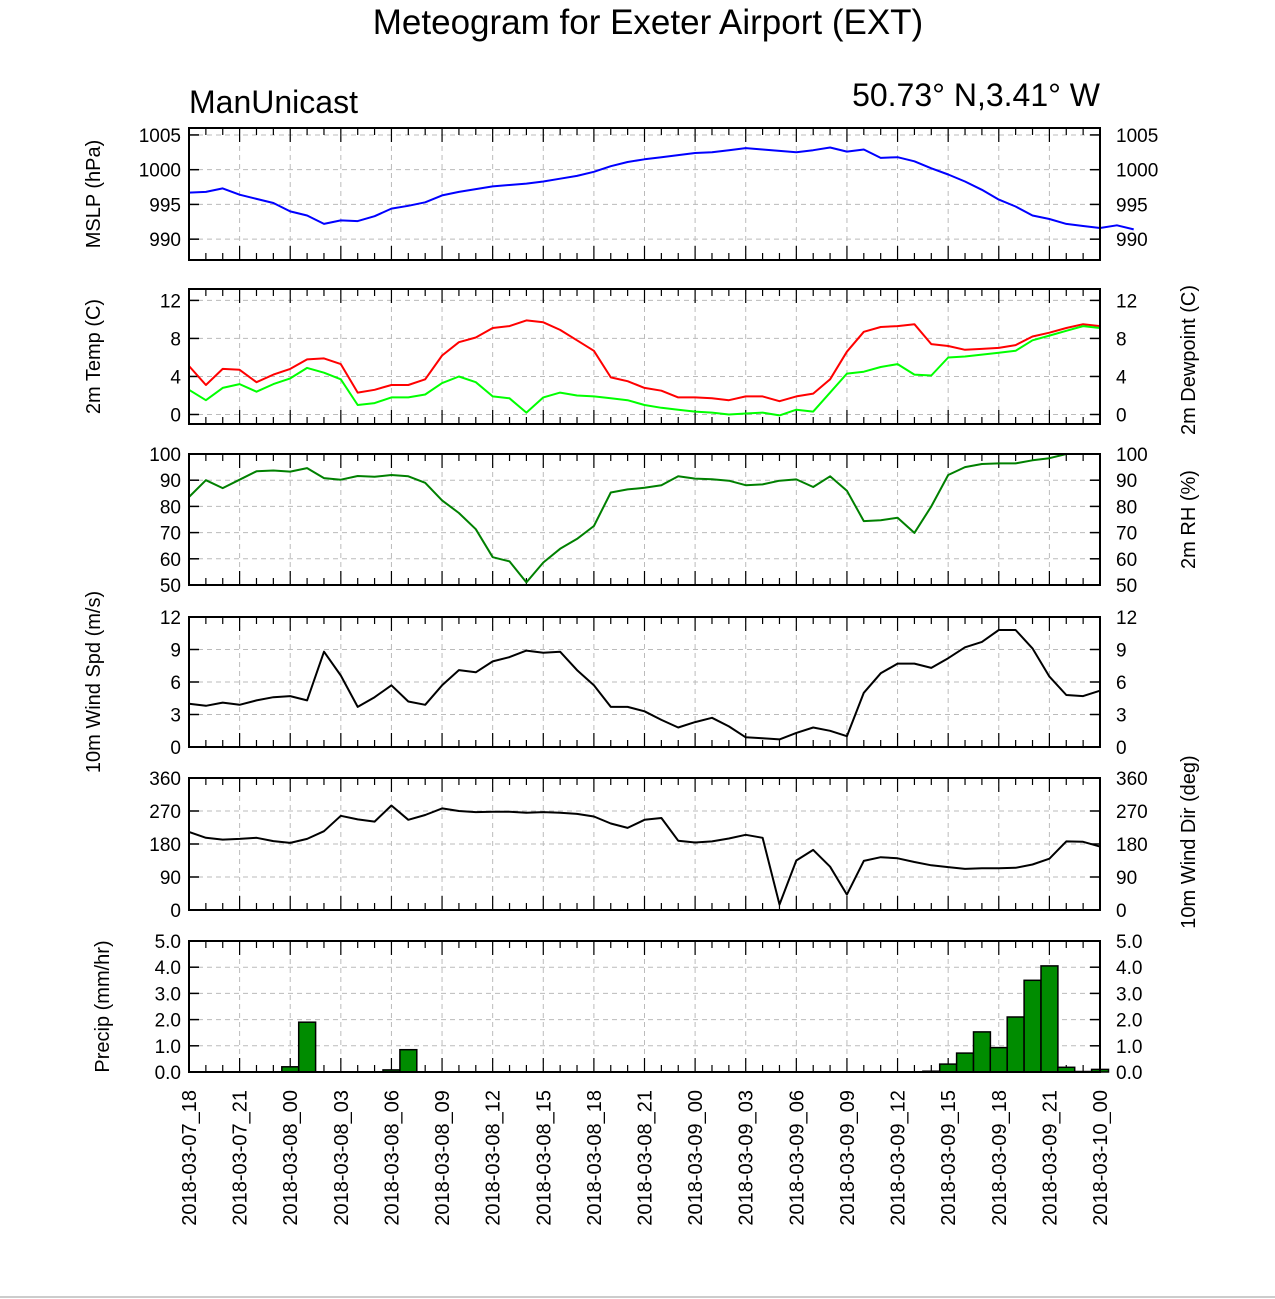  What do you see at coordinates (168, 994) in the screenshot?
I see `y-tick-label-left: 3.0` at bounding box center [168, 994].